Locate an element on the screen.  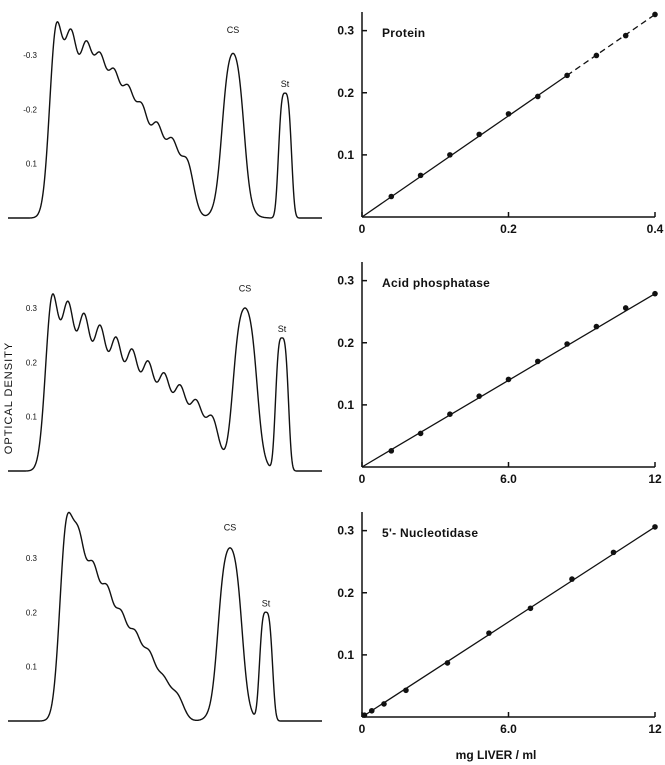
chart-3: 0.1 0.2 0.3 0 6.0 12 5'- Nucleotidase is located at coordinates (499, 624).